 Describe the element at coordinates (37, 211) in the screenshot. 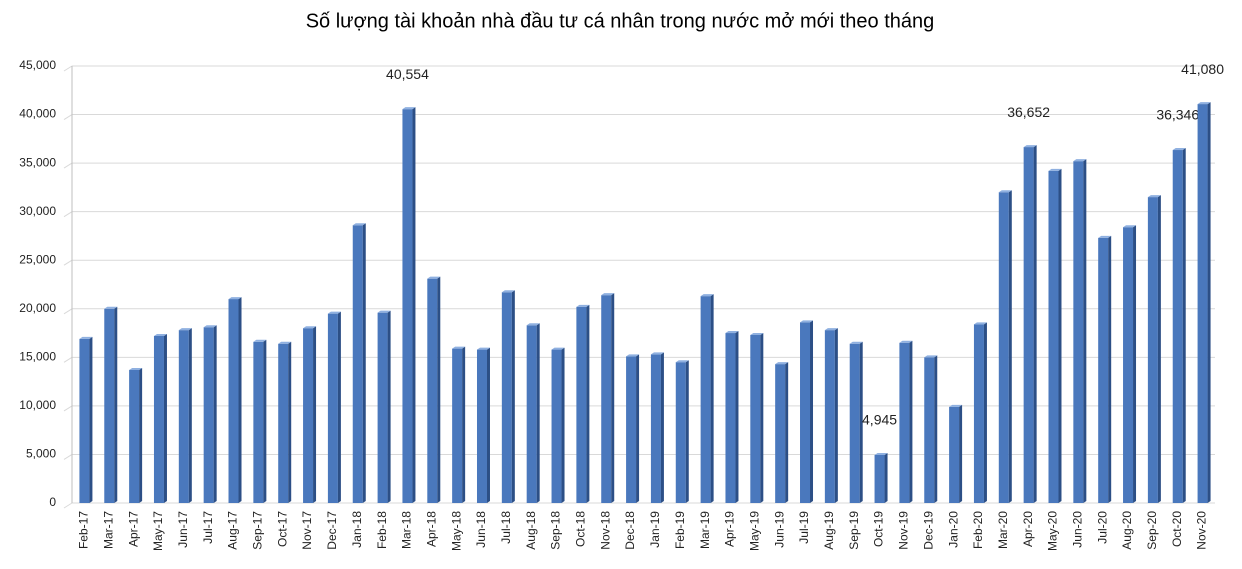

I see `y-tick-label: 30,000` at that location.